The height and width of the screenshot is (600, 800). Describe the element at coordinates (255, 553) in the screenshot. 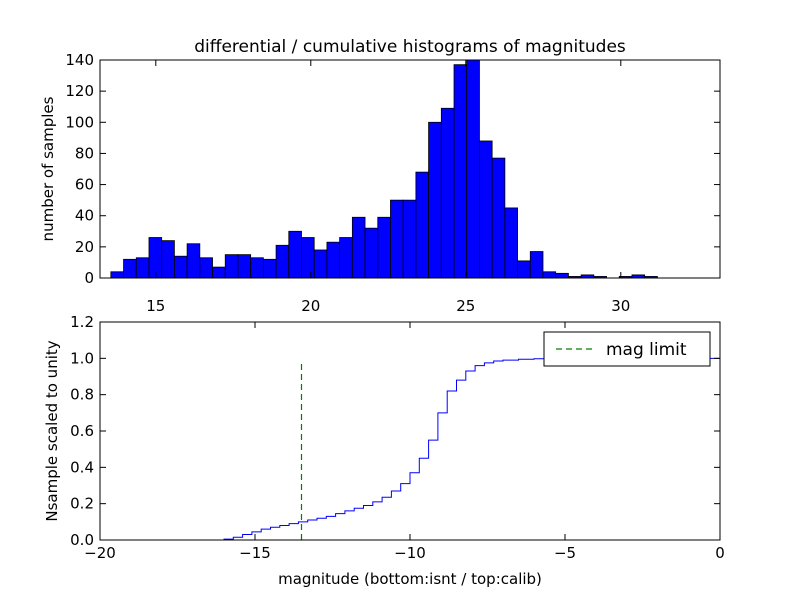

I see `bottom-x-tick-label: −15` at that location.